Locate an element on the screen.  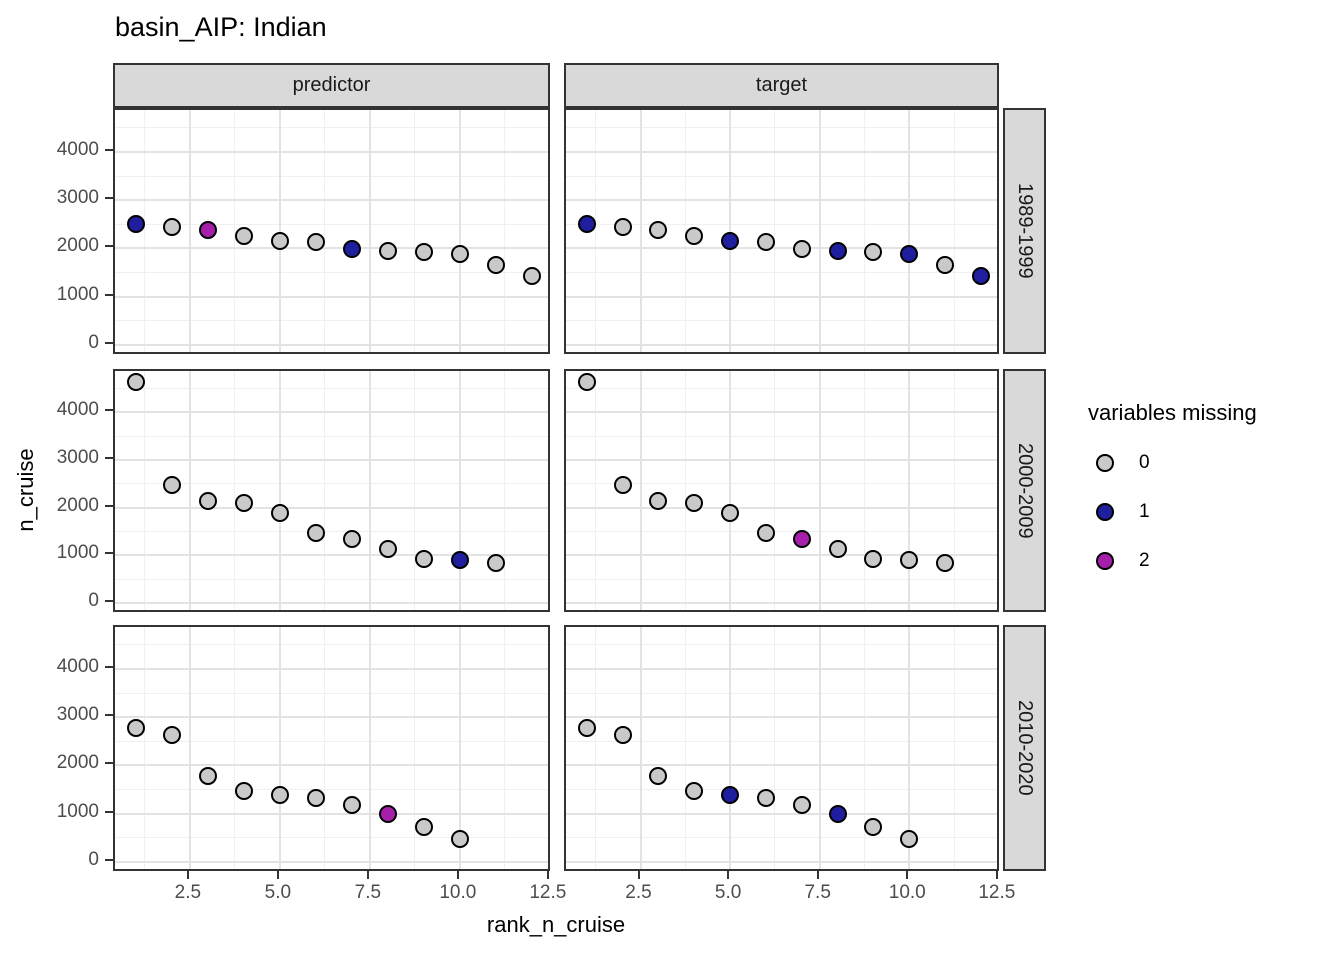
legend-item: 0 is located at coordinates (1176, 463).